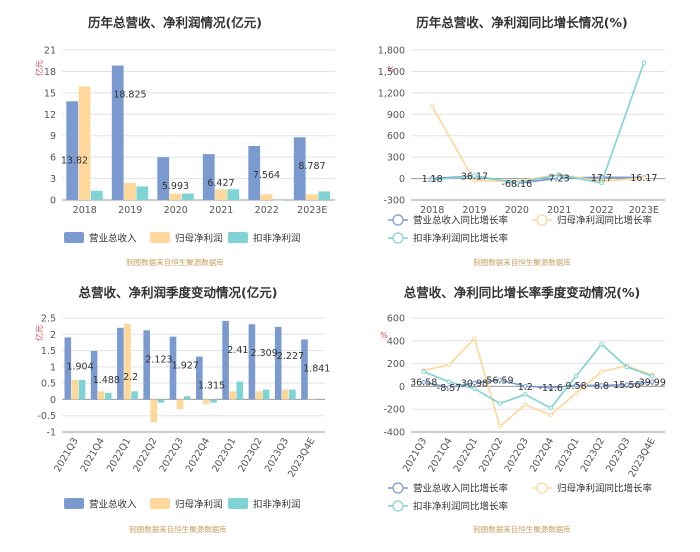  I want to click on x-tick-label: 2023Q2, so click(593, 455).